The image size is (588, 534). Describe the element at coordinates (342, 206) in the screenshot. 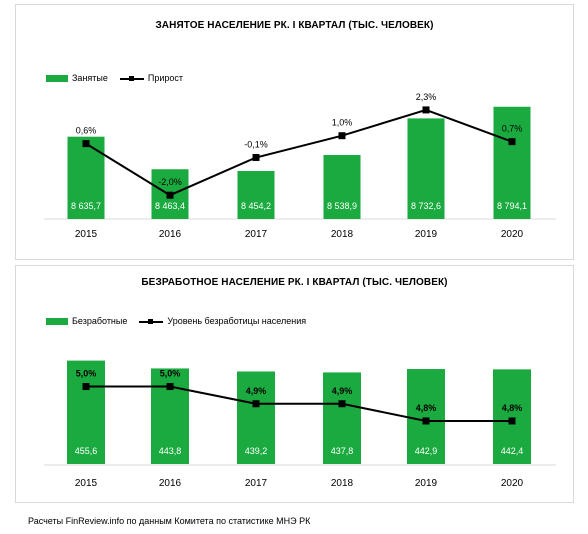

I see `bar-value-label: 8 538,9` at that location.